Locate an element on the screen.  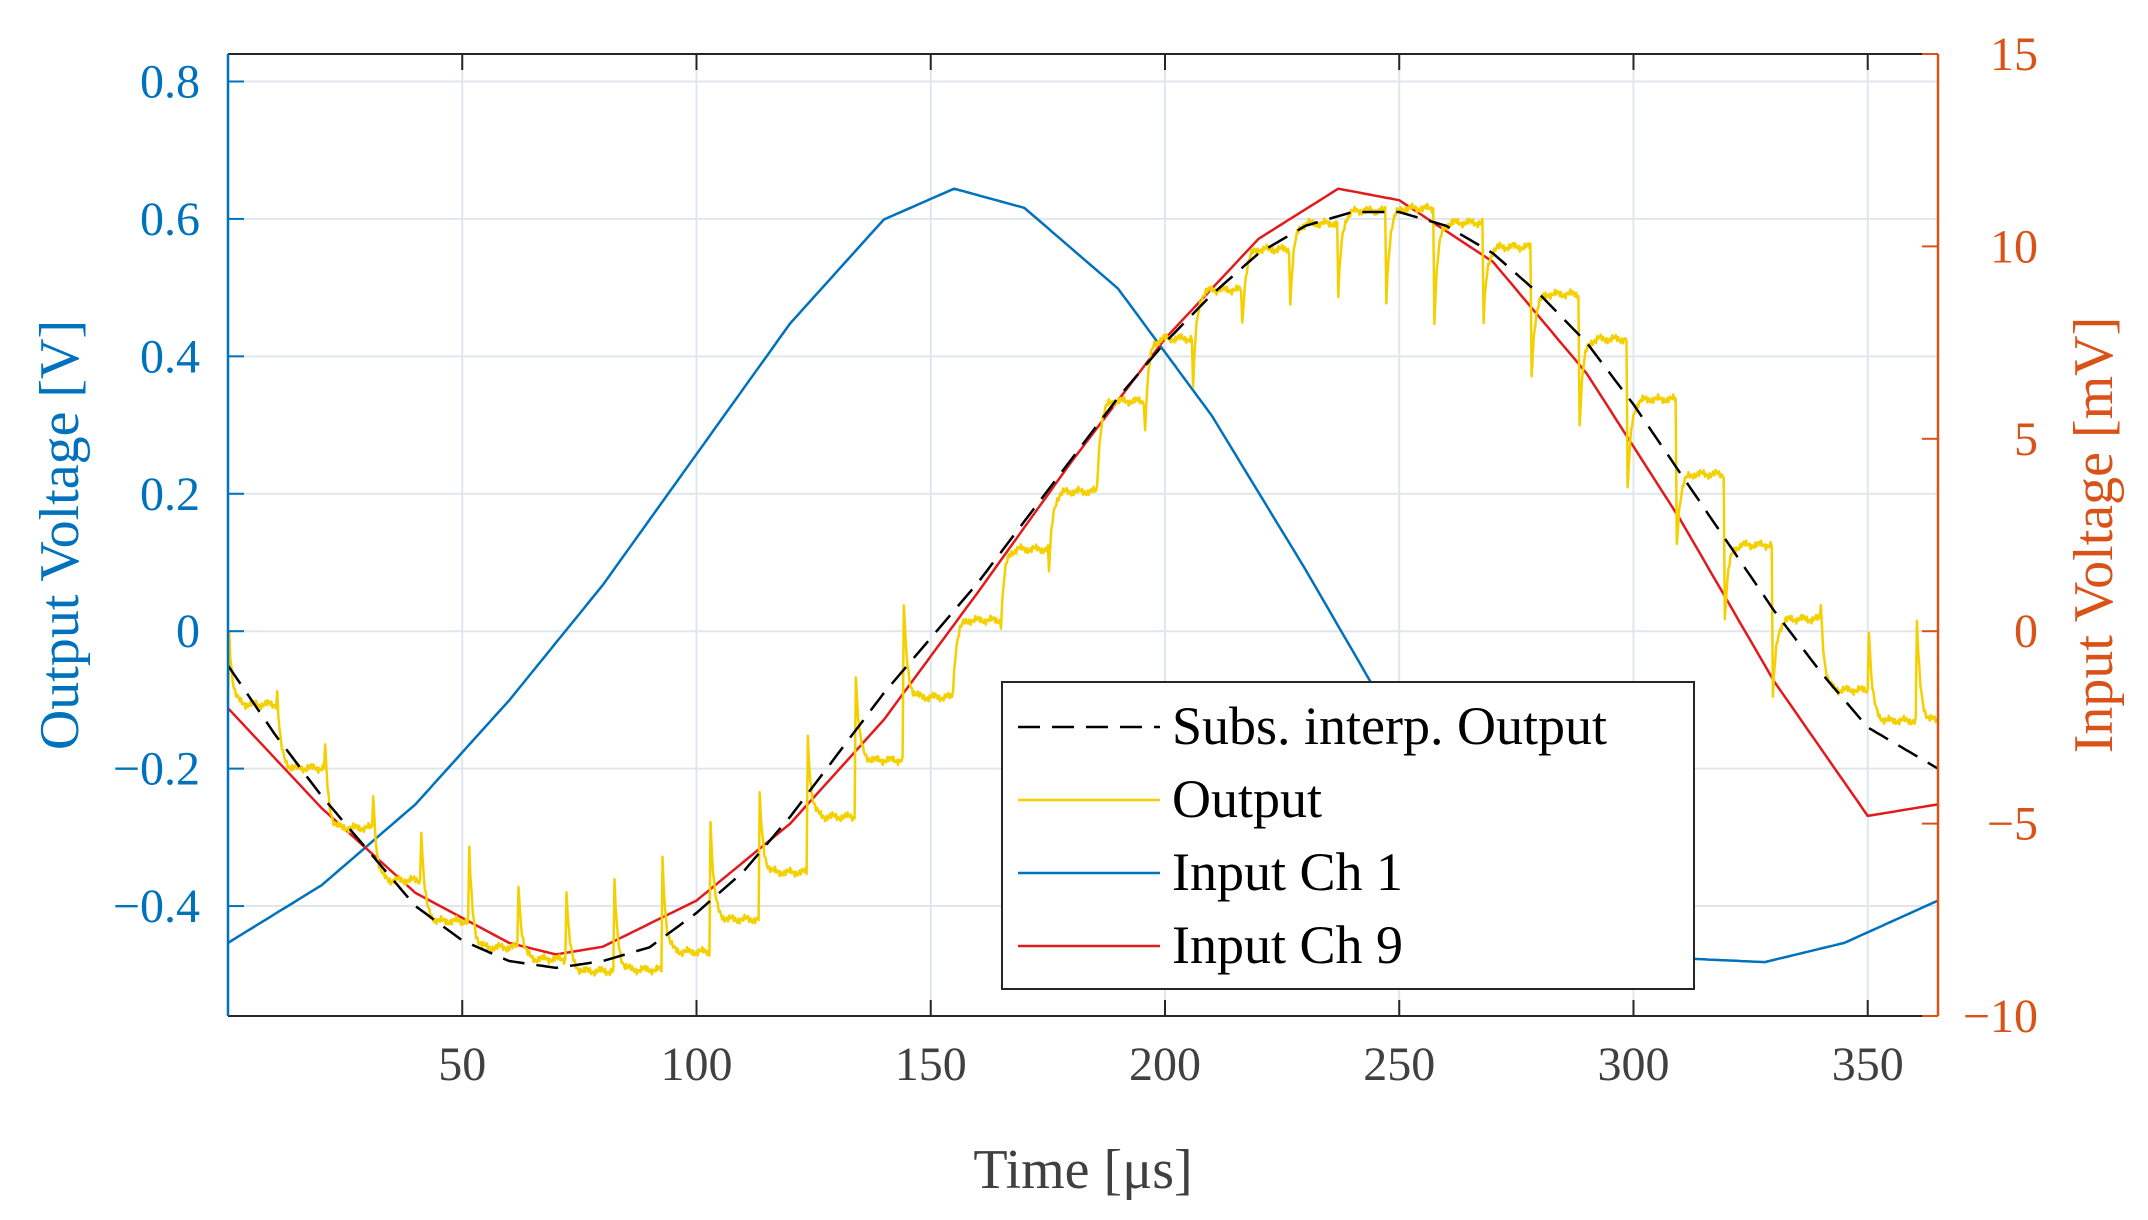
right-y-axis-title: Input Voltage [mV] is located at coordinates (2094, 535).